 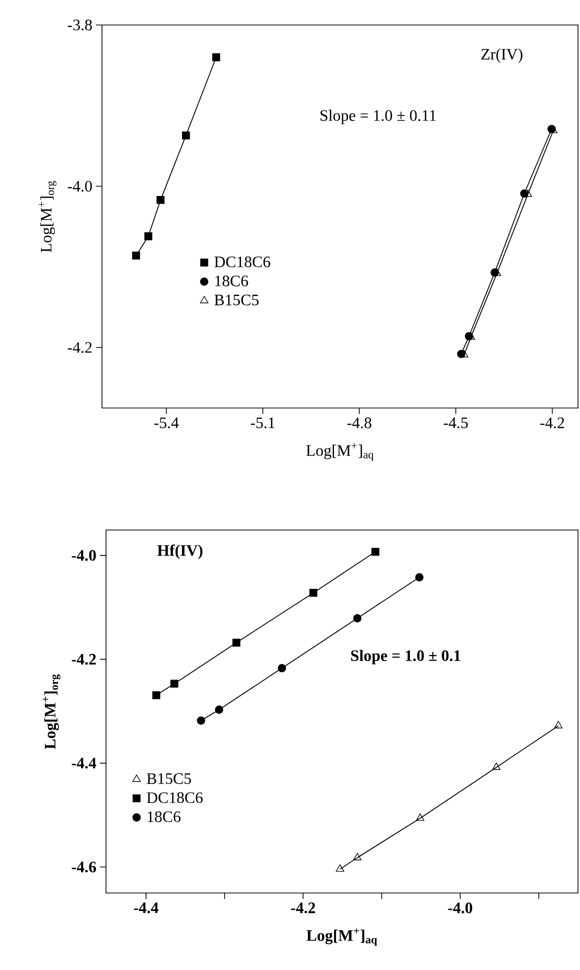 I want to click on x-tick-label: -5.1, so click(x=262, y=423).